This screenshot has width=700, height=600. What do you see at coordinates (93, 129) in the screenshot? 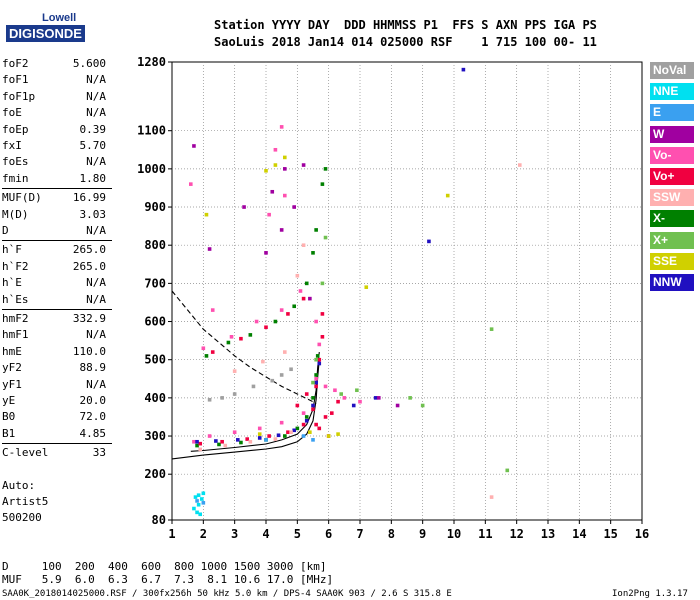
I see `param-value: 0.39` at bounding box center [93, 129].